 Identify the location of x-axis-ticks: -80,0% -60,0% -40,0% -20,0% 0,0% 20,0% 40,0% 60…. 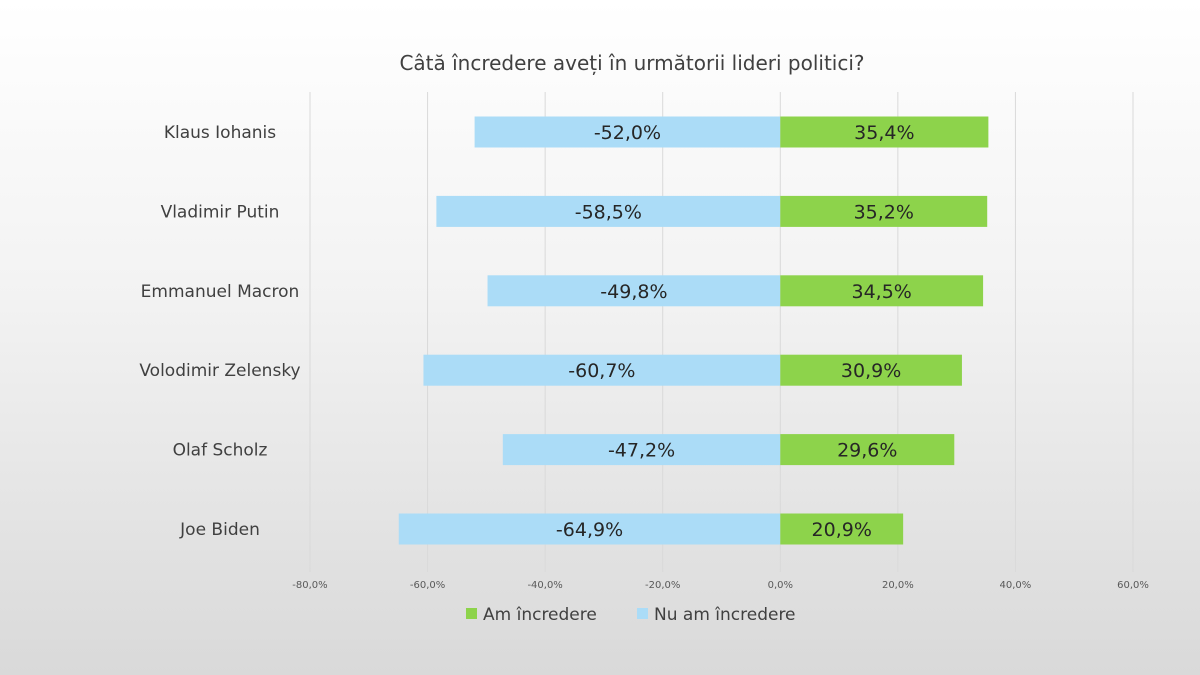
(720, 585).